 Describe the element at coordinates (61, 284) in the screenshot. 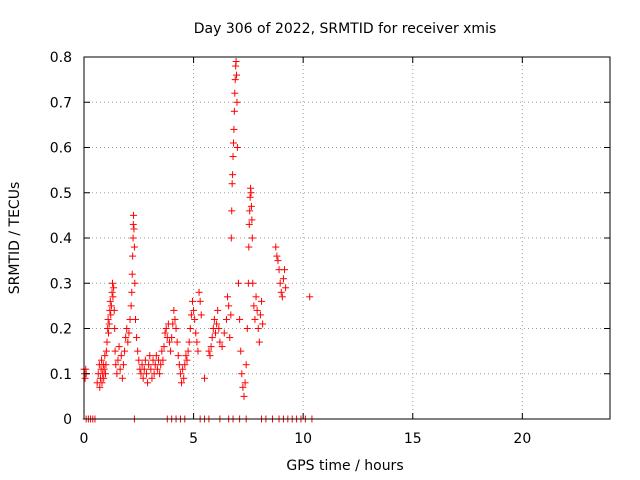

I see `y-tick-label: 0.3` at that location.